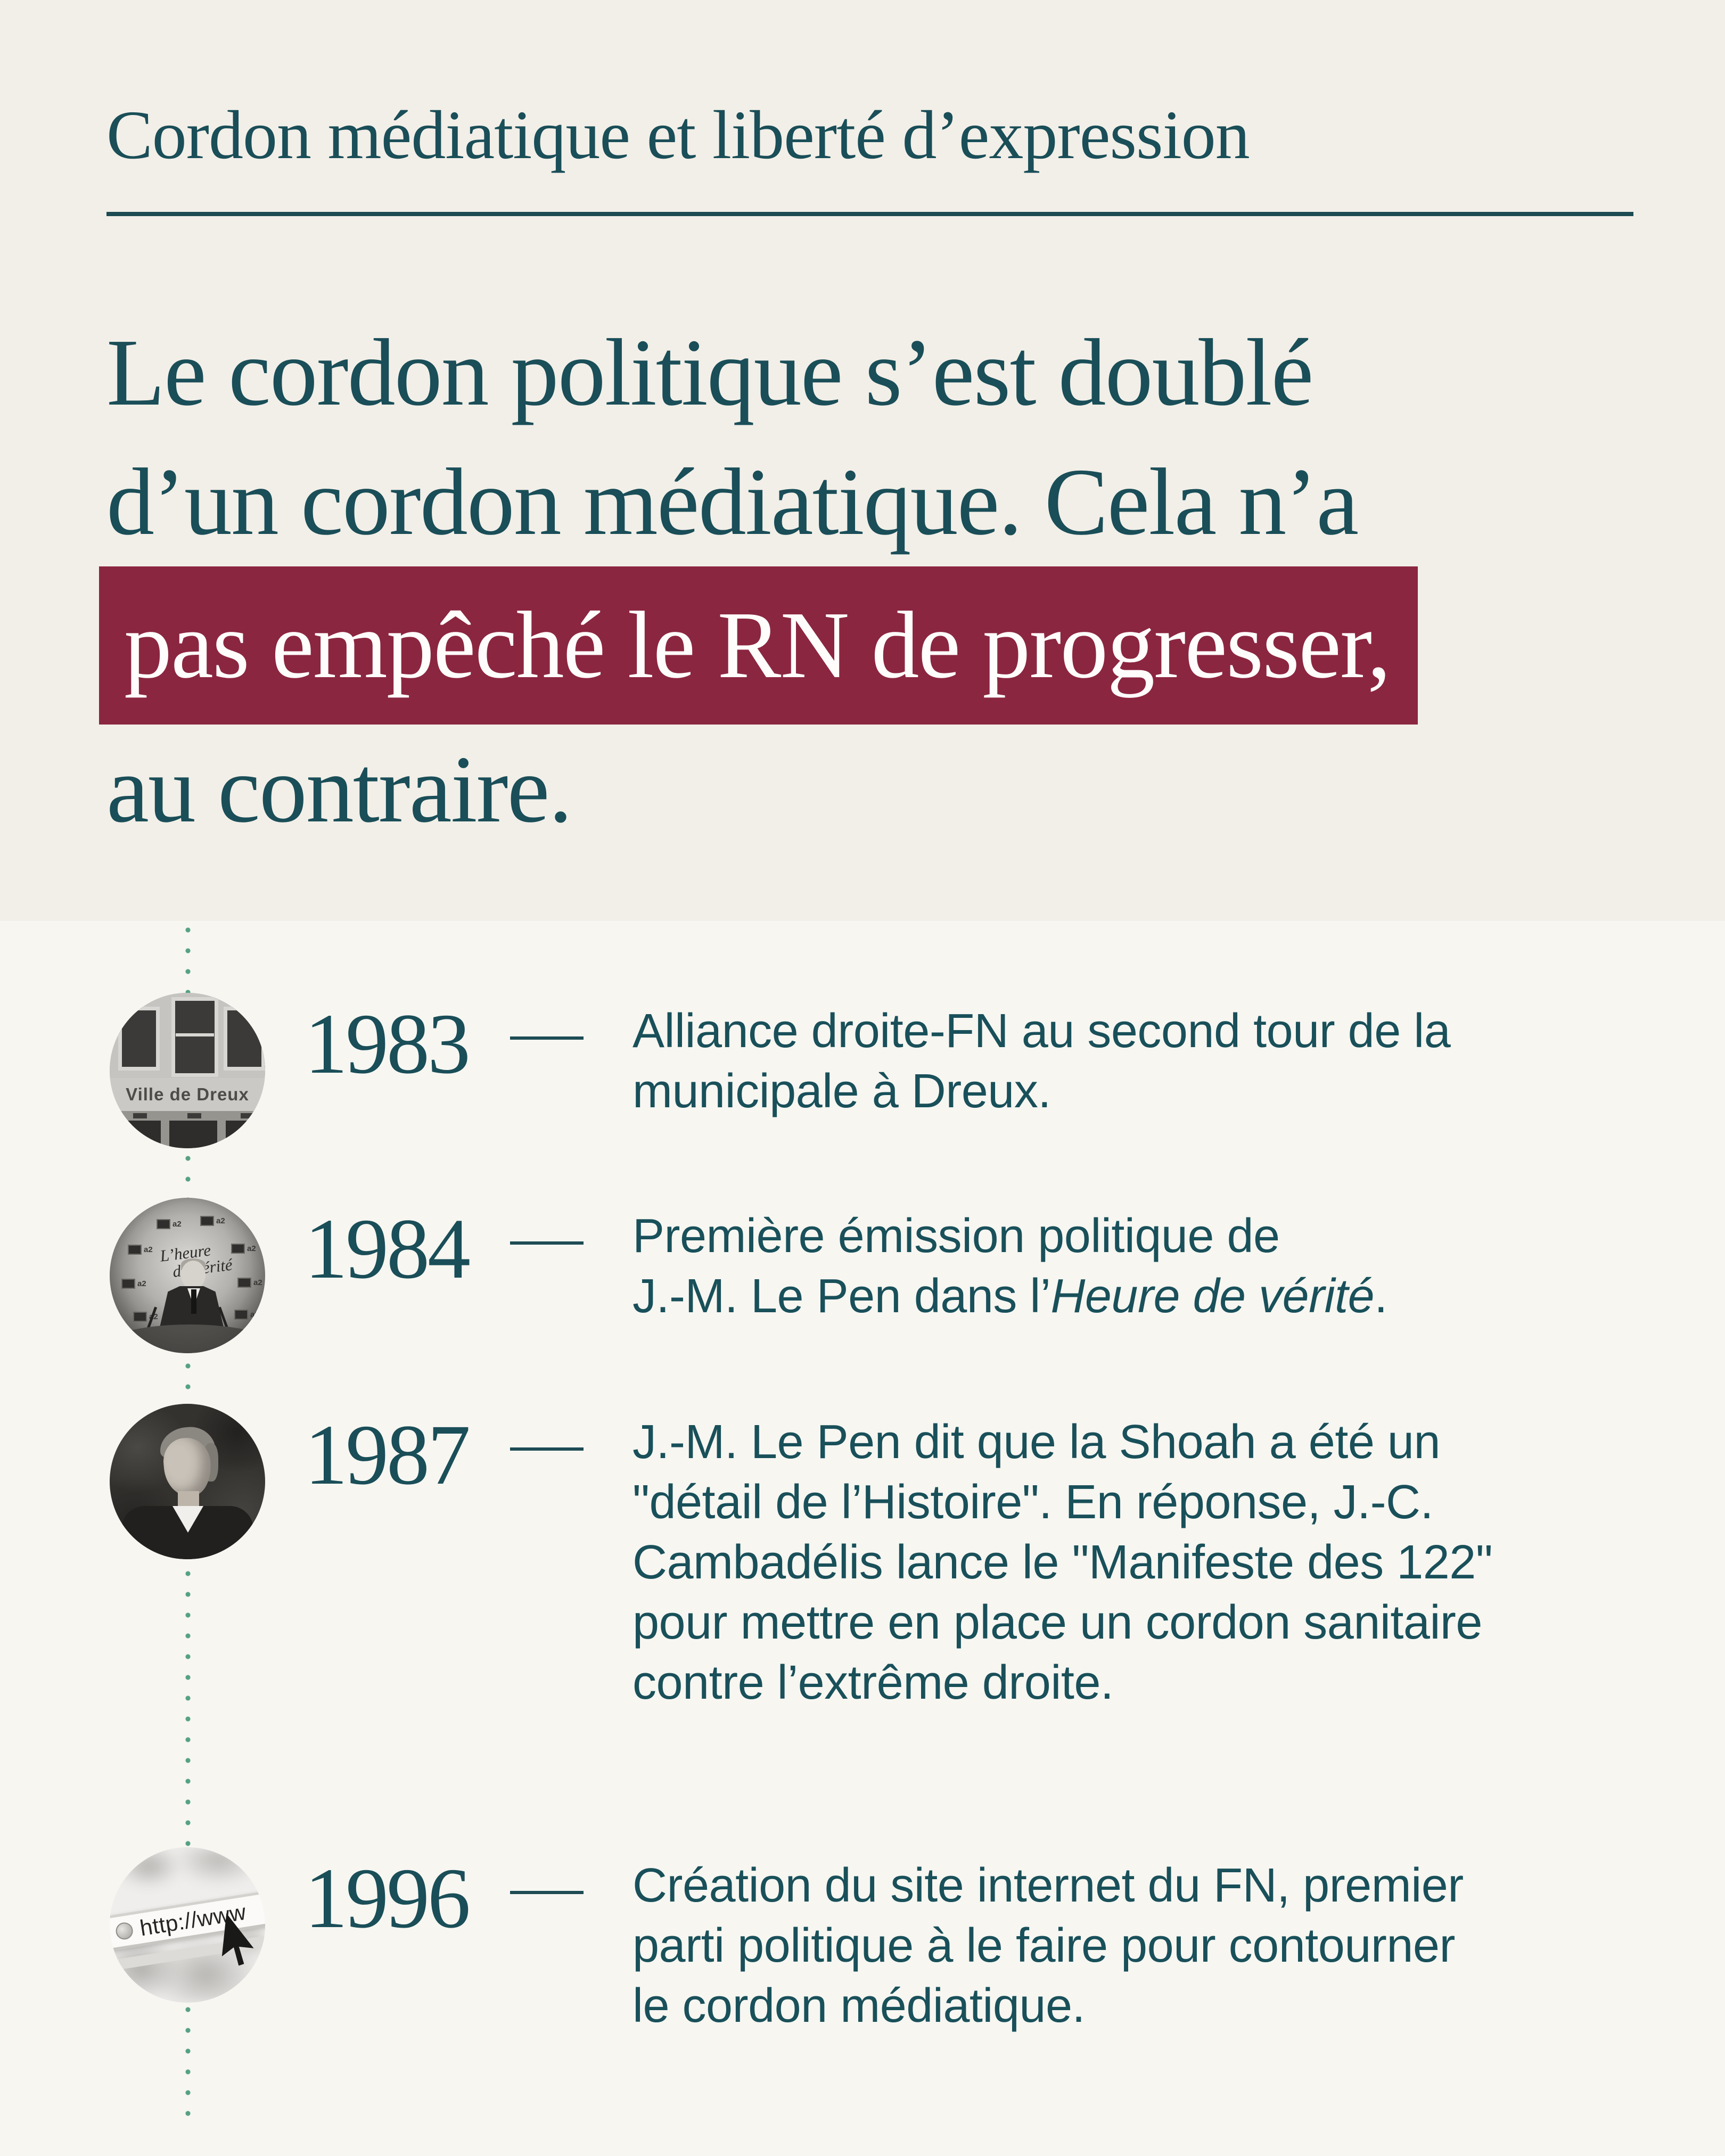  I want to click on event-line: contre l’extrême droite., so click(873, 1682).